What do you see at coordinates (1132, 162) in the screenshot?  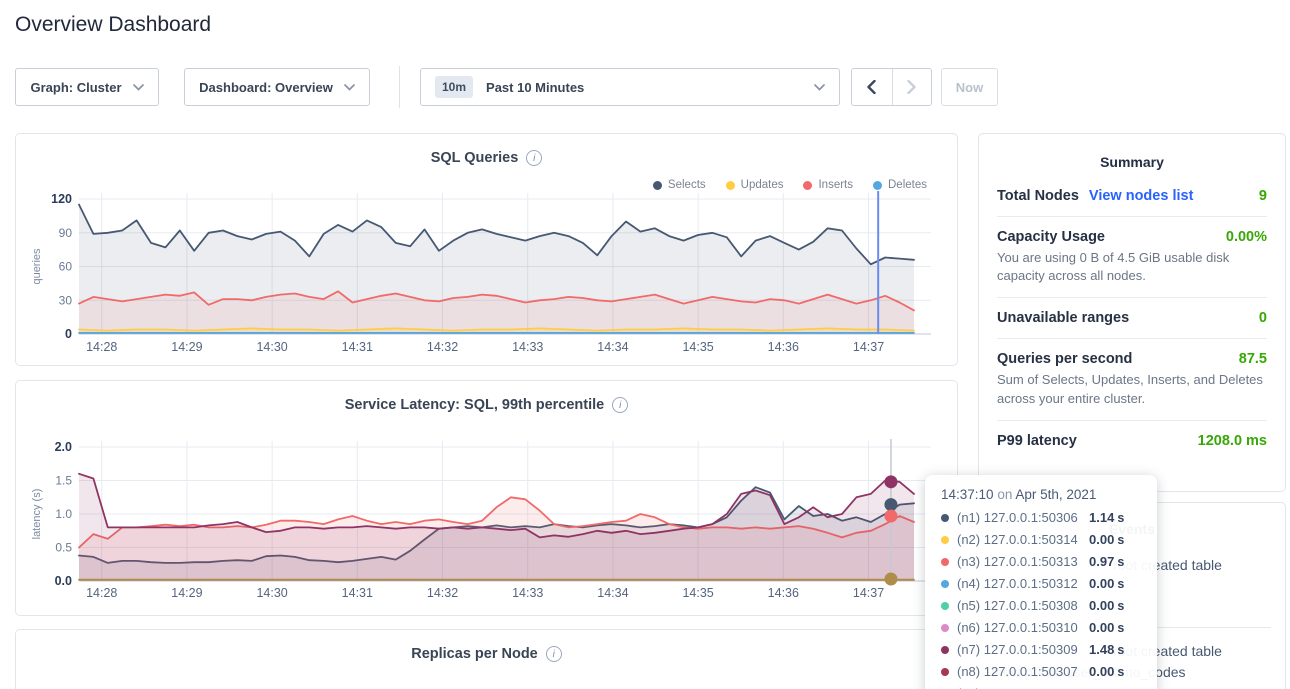 I see `summary-title: Summary` at bounding box center [1132, 162].